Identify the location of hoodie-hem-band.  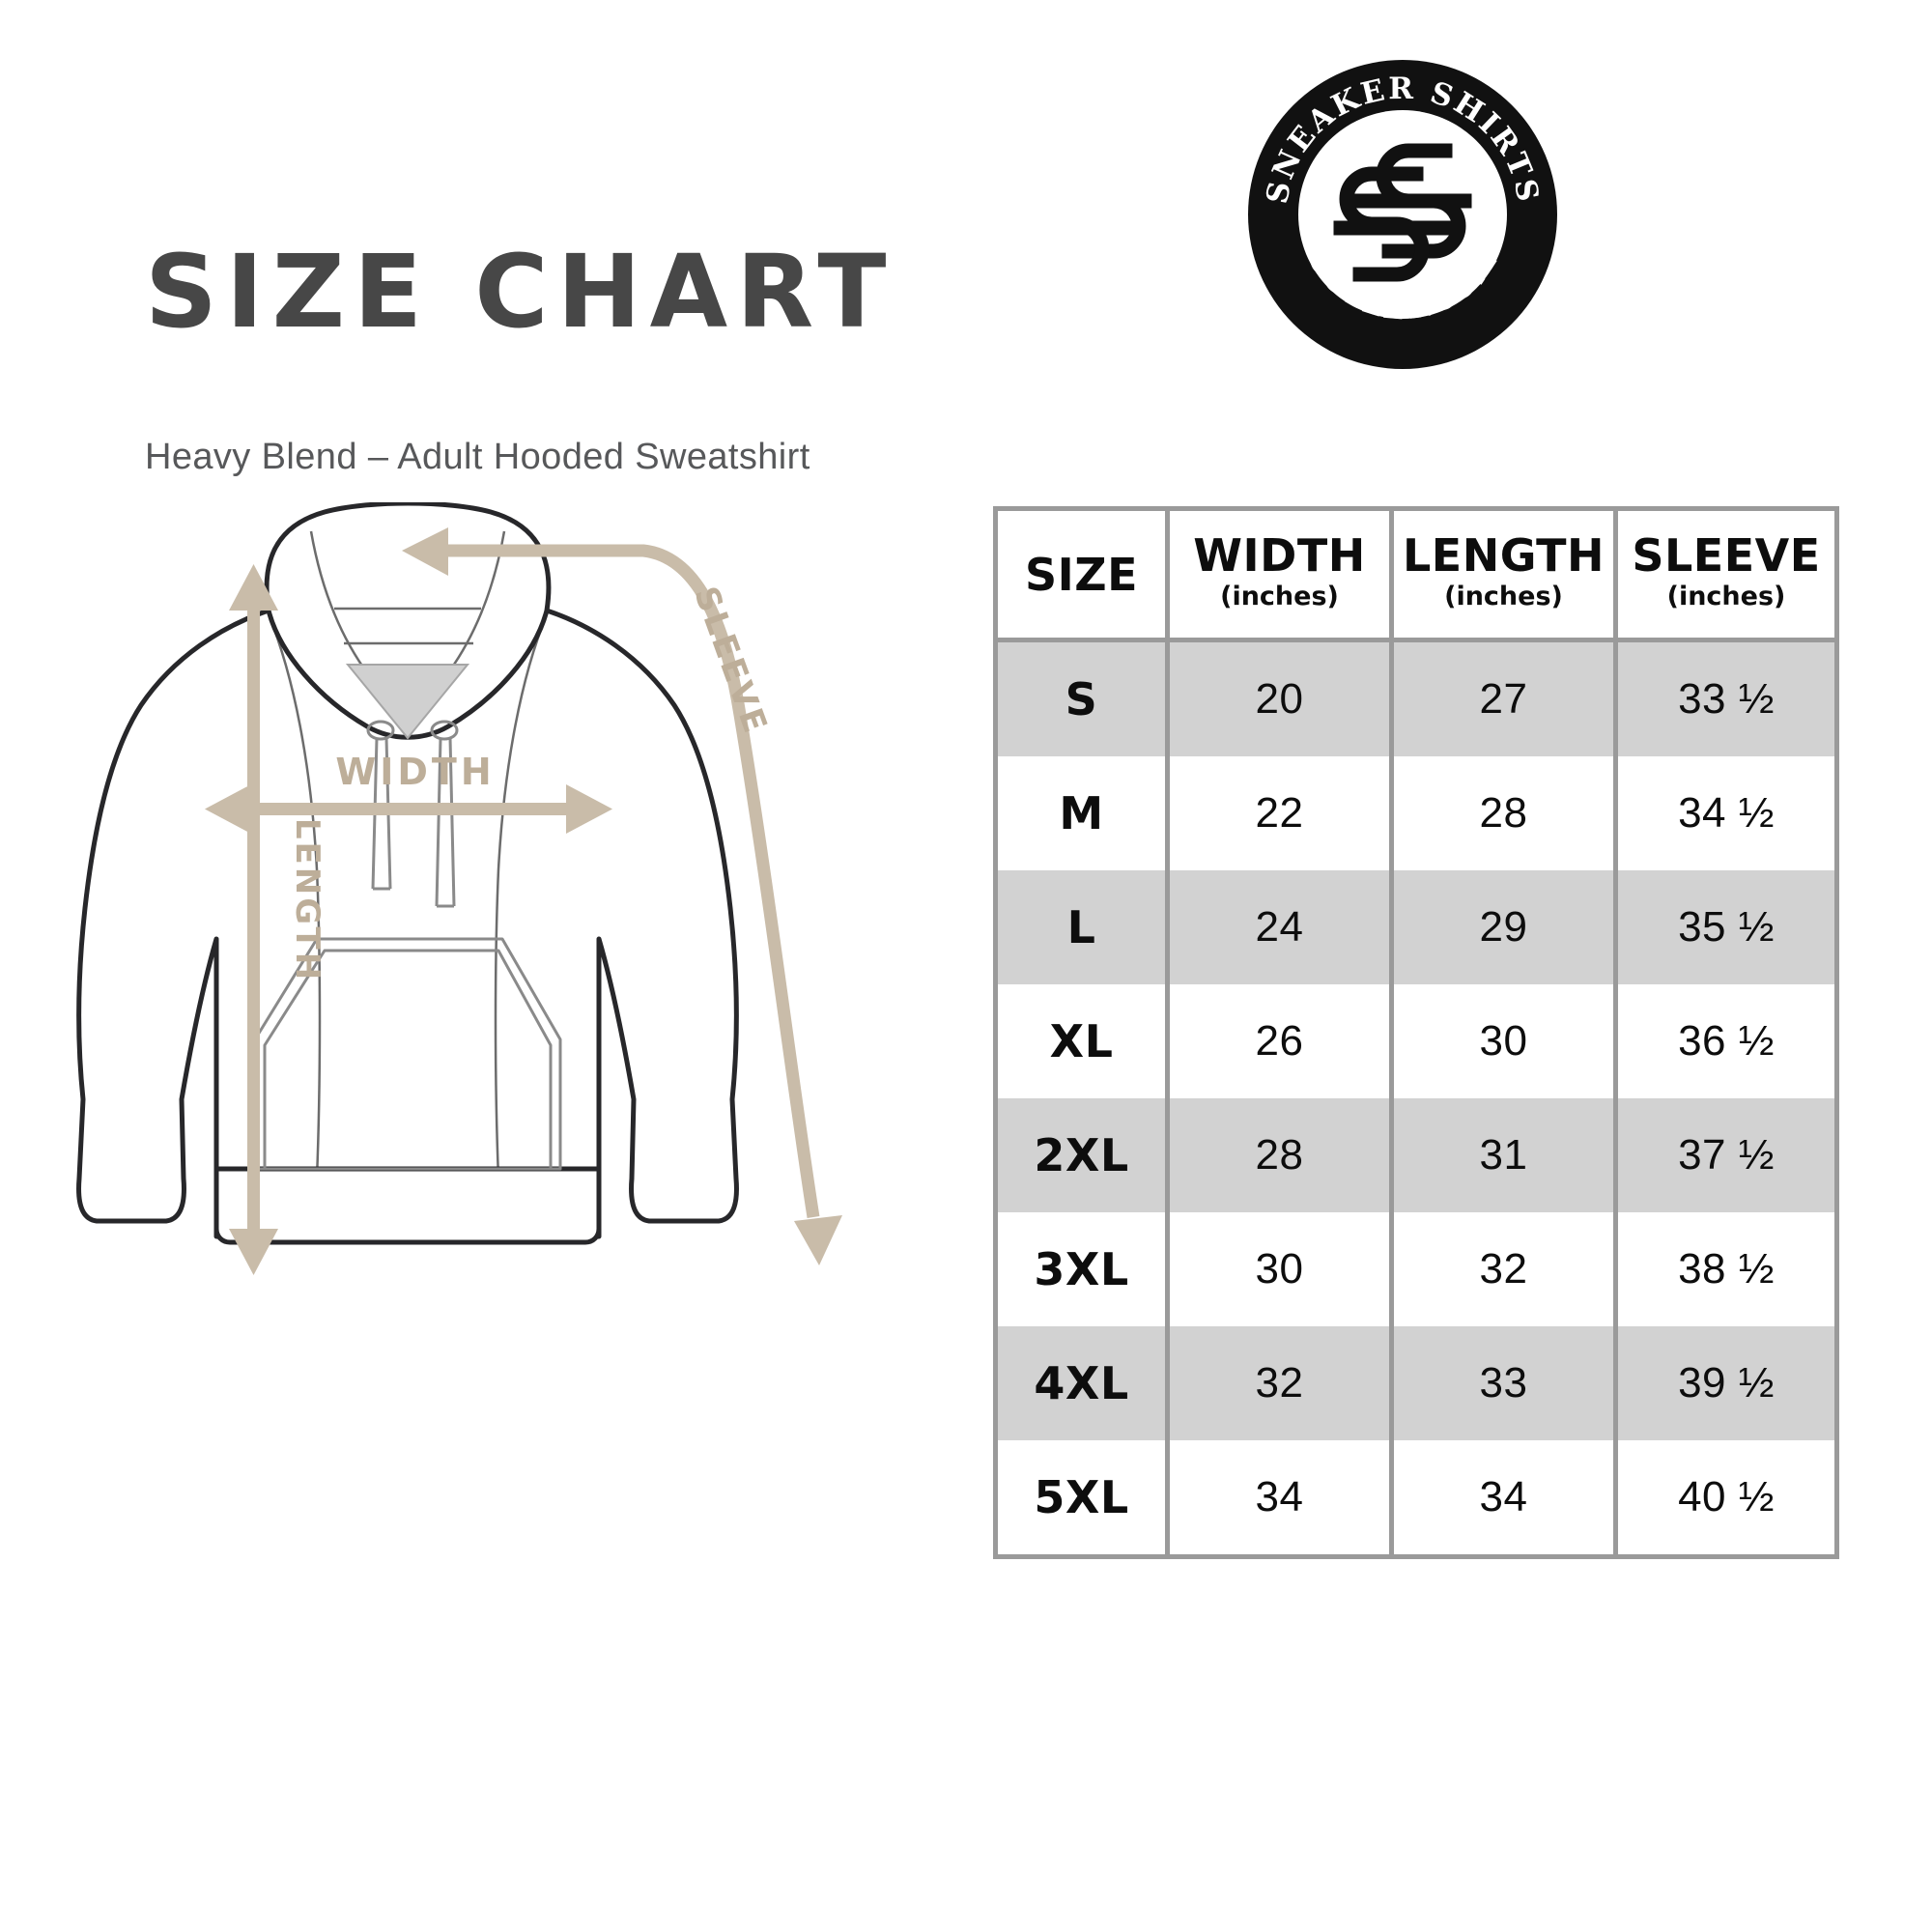
(407, 1205).